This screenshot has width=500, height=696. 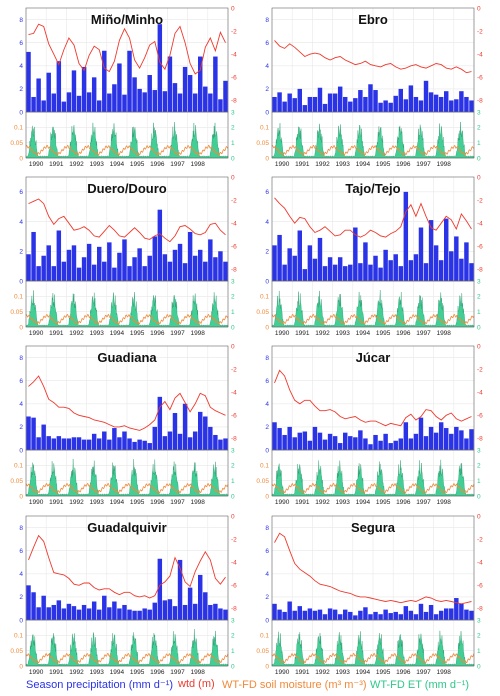 I want to click on wtd-tick-label: 0, so click(x=233, y=516).